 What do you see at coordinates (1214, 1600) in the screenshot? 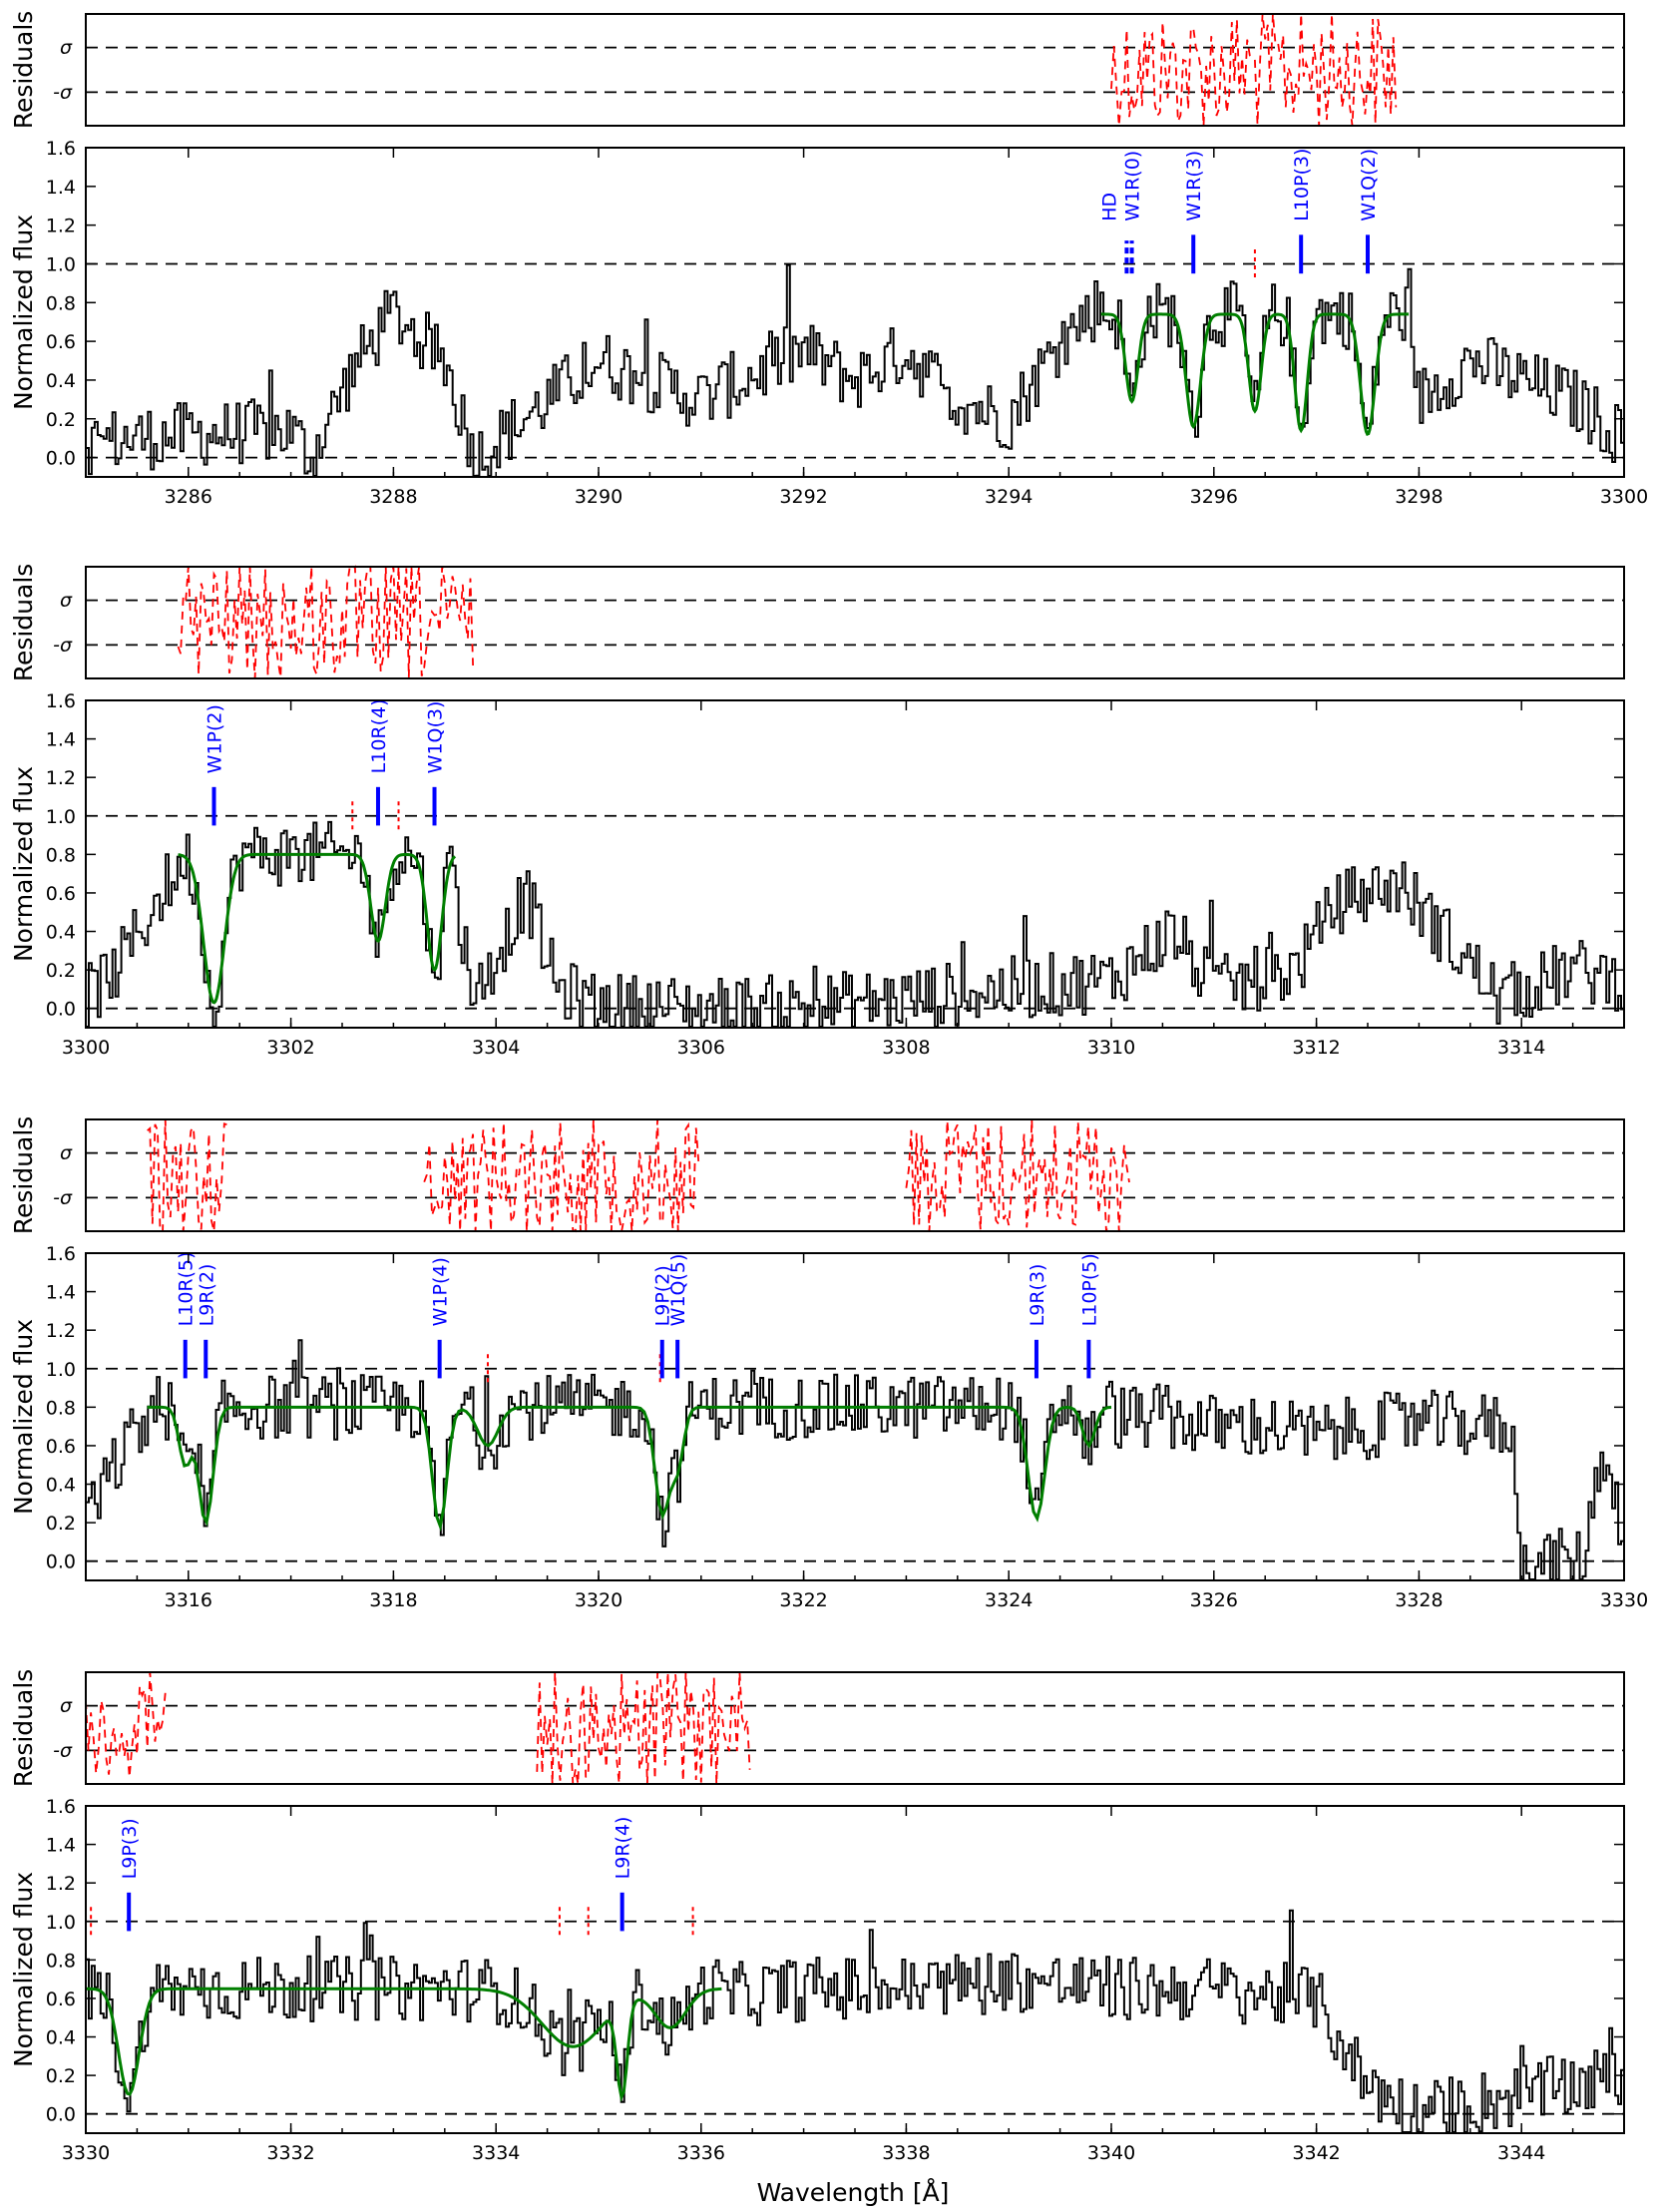
I see `x-tick-label: 3326` at bounding box center [1214, 1600].